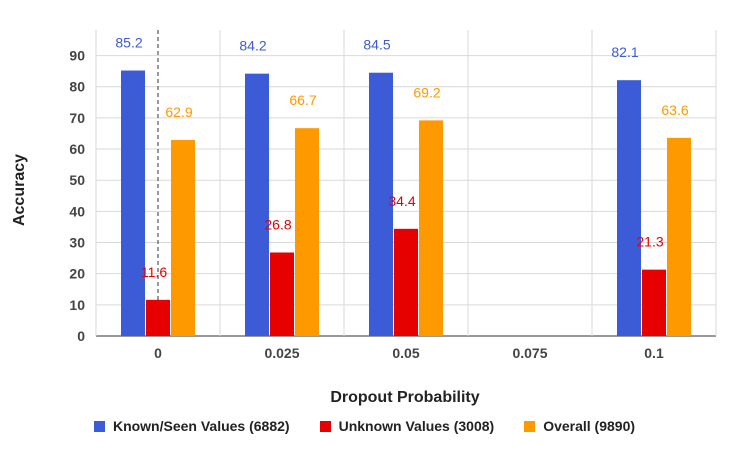 The height and width of the screenshot is (452, 729). I want to click on x-tick-label: 0.075, so click(529, 353).